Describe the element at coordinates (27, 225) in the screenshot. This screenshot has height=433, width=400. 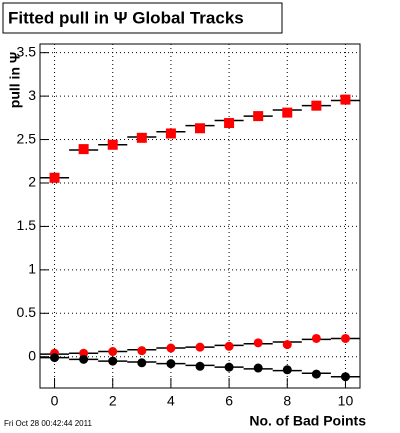
I see `y-tick-label: 1.5` at that location.